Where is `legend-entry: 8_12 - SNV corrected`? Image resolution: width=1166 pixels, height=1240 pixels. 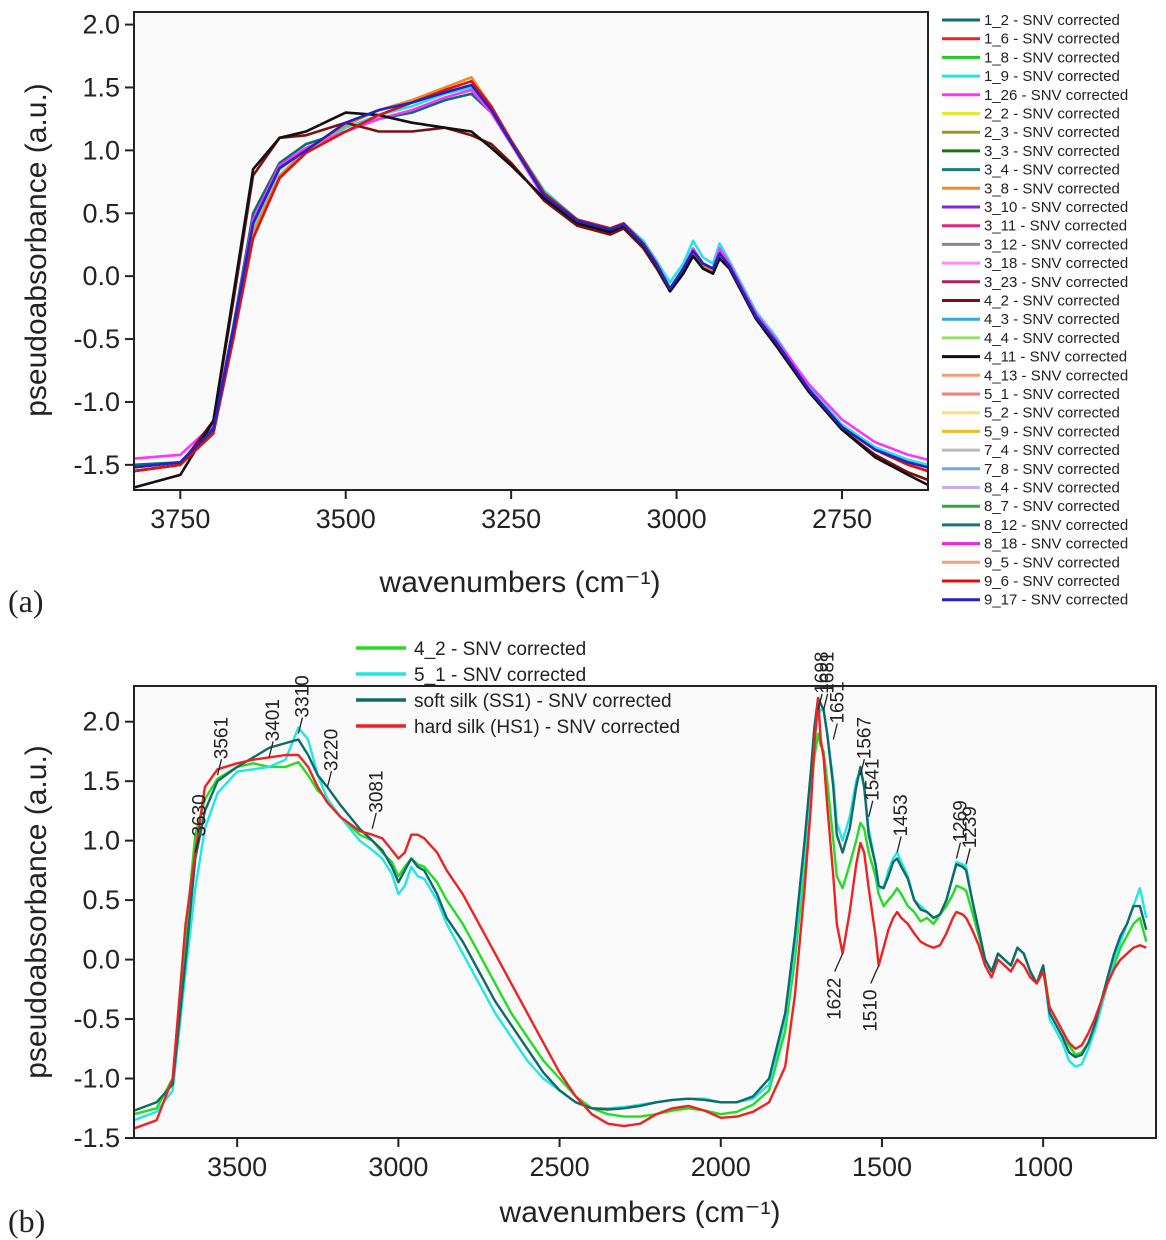 legend-entry: 8_12 - SNV corrected is located at coordinates (1056, 525).